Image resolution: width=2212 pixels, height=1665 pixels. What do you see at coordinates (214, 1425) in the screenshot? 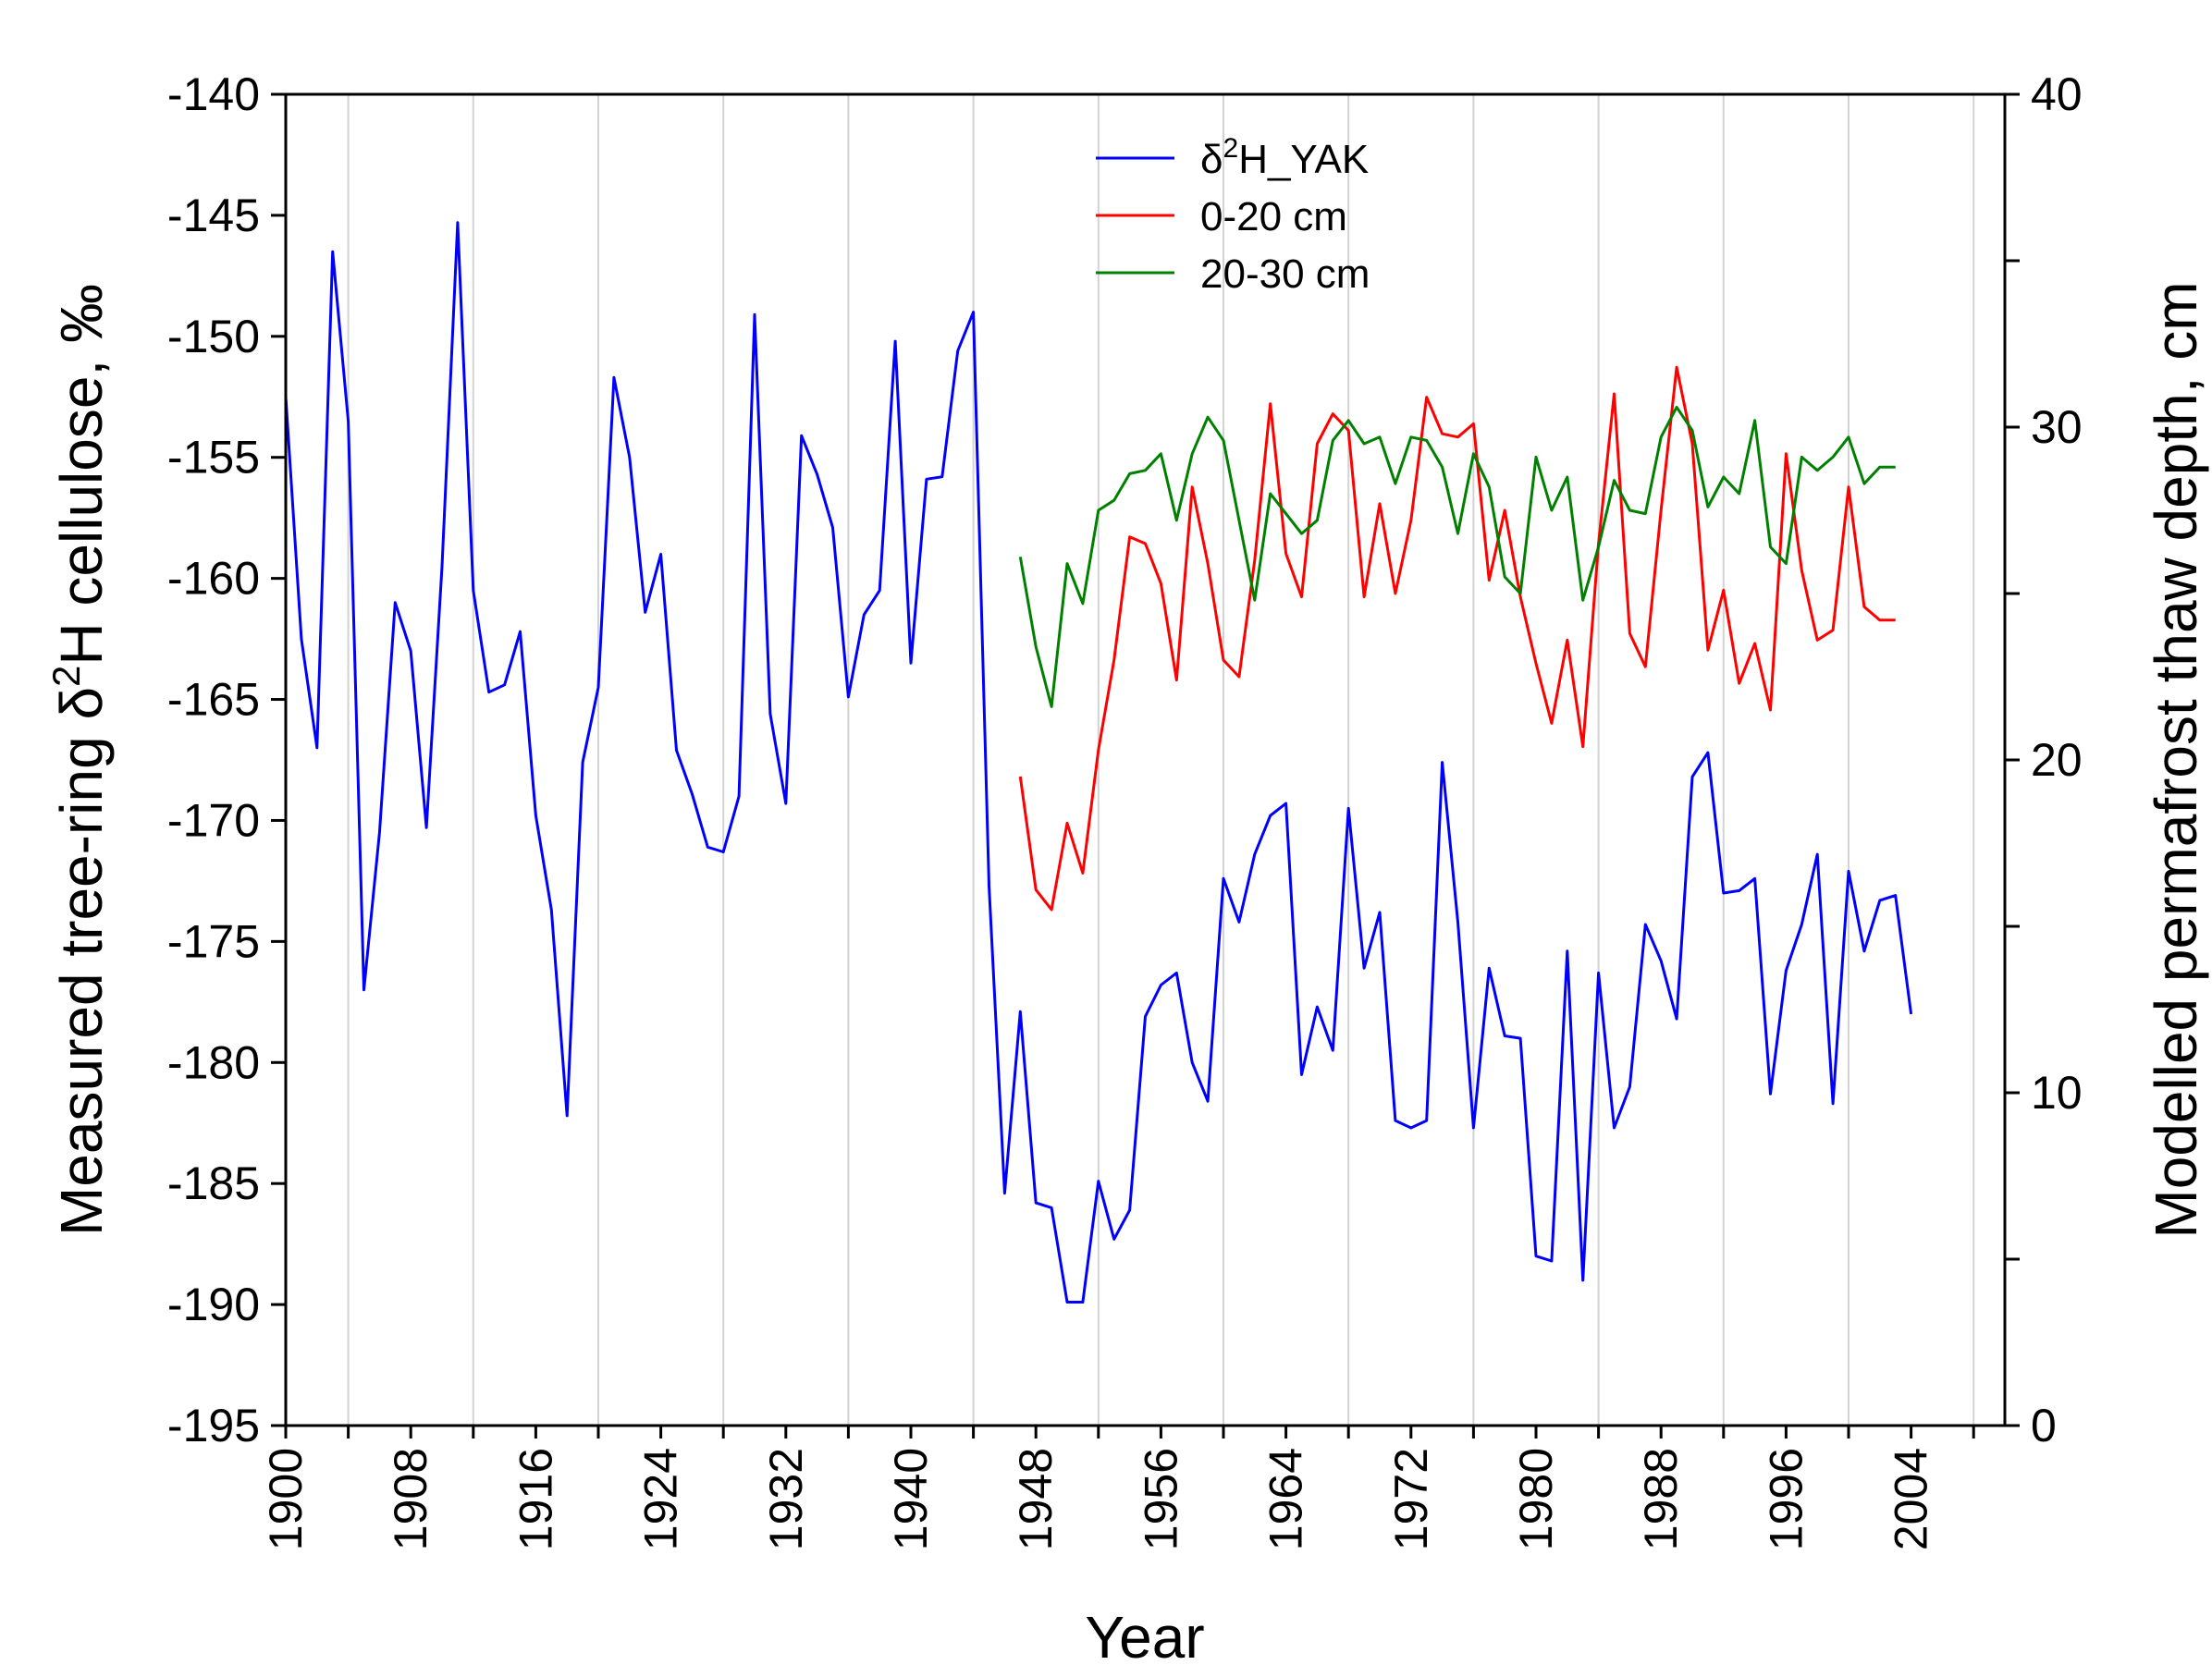
I see `y-left-tick-label: -195` at bounding box center [214, 1425].